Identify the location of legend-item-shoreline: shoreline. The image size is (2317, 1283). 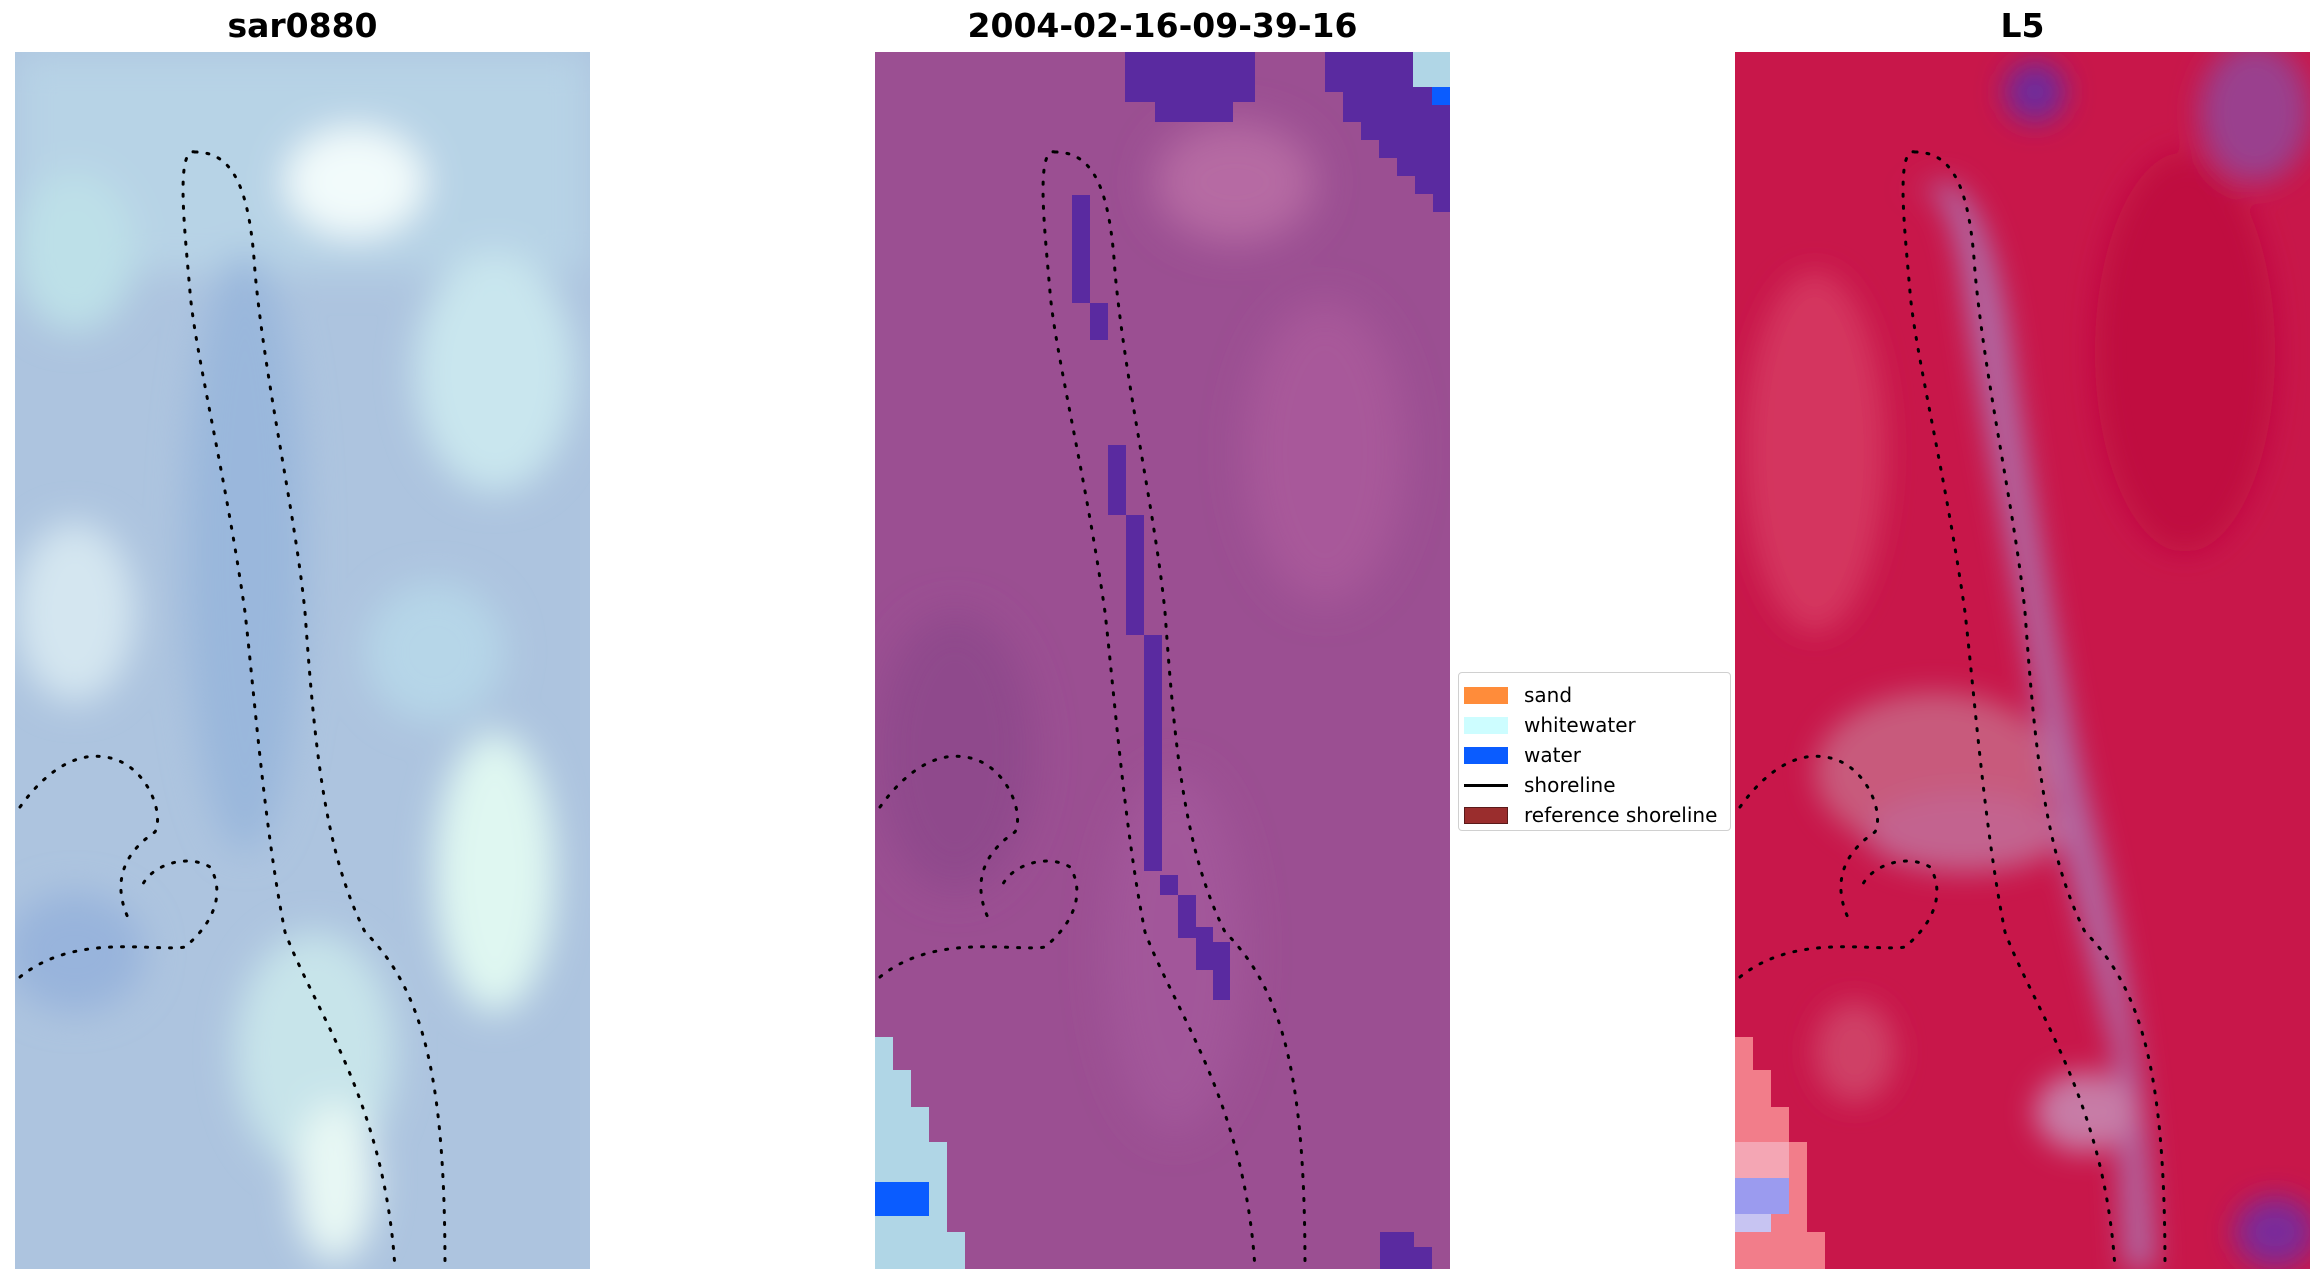
(1594, 785).